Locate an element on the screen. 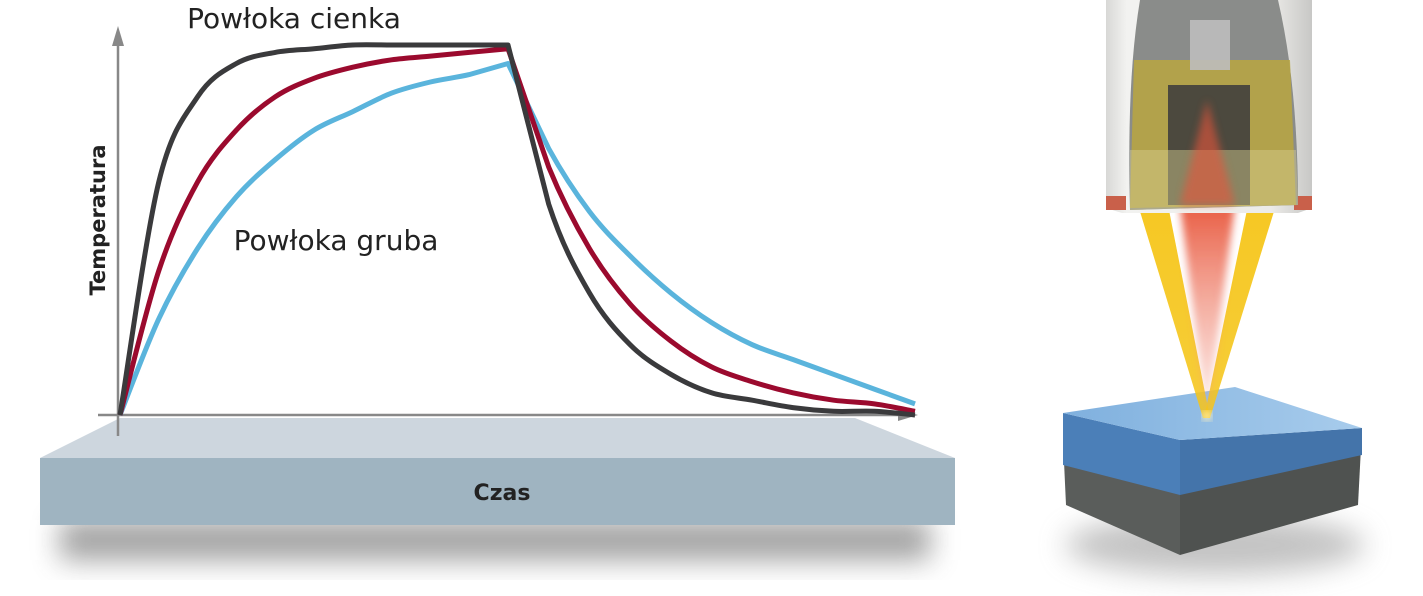 The image size is (1423, 596). y-axis-label: Temperatura is located at coordinates (98, 220).